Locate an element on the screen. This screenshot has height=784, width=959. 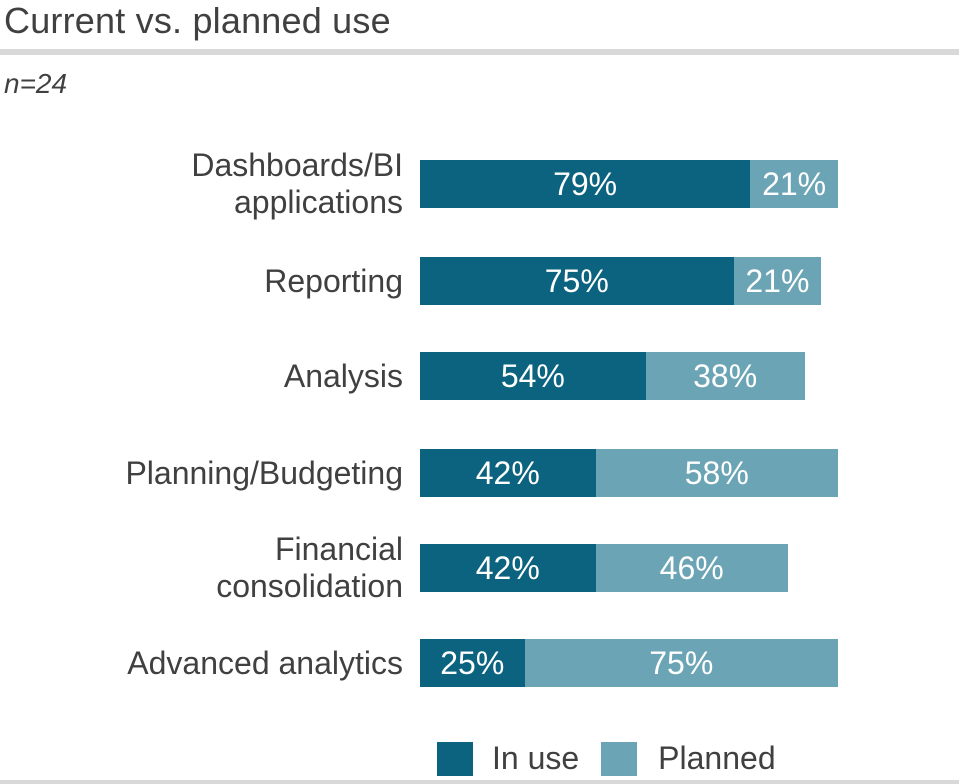
bar-segment-planned: 38% is located at coordinates (725, 376).